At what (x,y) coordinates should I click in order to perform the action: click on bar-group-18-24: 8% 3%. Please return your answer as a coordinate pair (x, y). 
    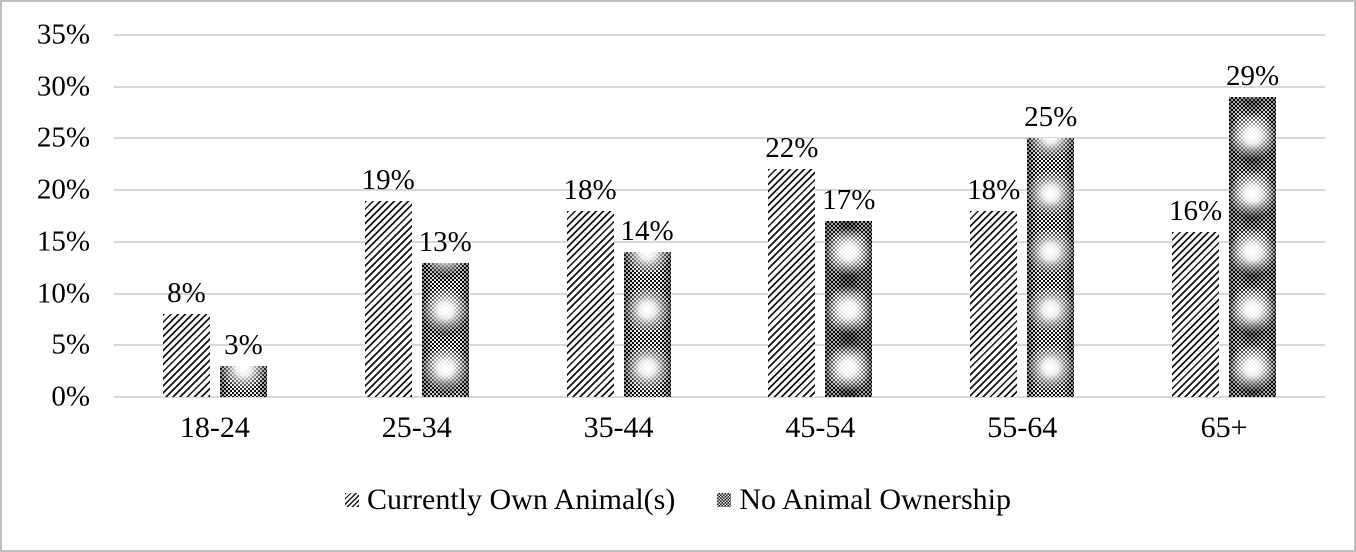
    Looking at the image, I should click on (215, 216).